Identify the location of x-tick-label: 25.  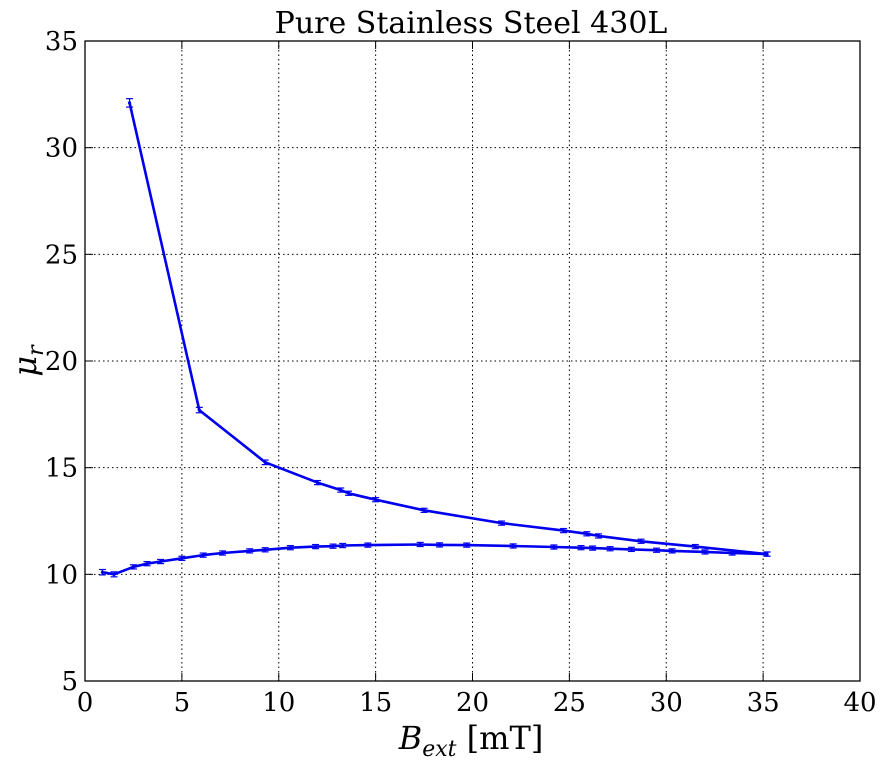
(569, 703).